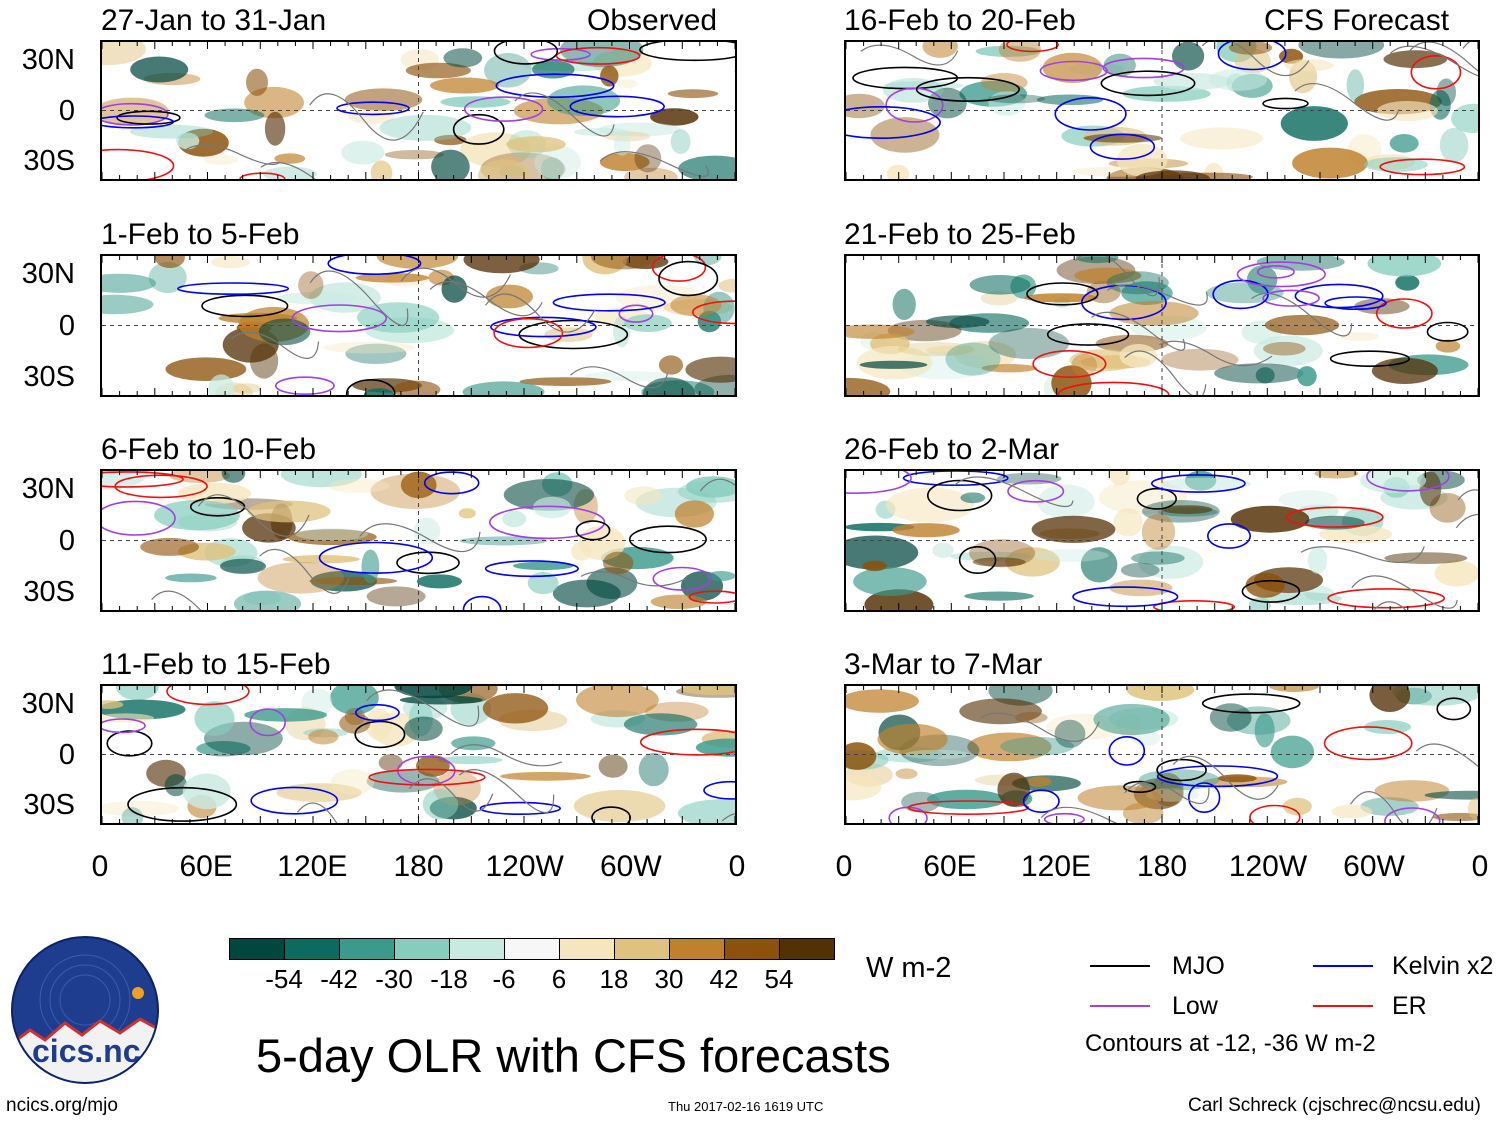  I want to click on main-title: 5-day OLR with CFS forecasts, so click(573, 1055).